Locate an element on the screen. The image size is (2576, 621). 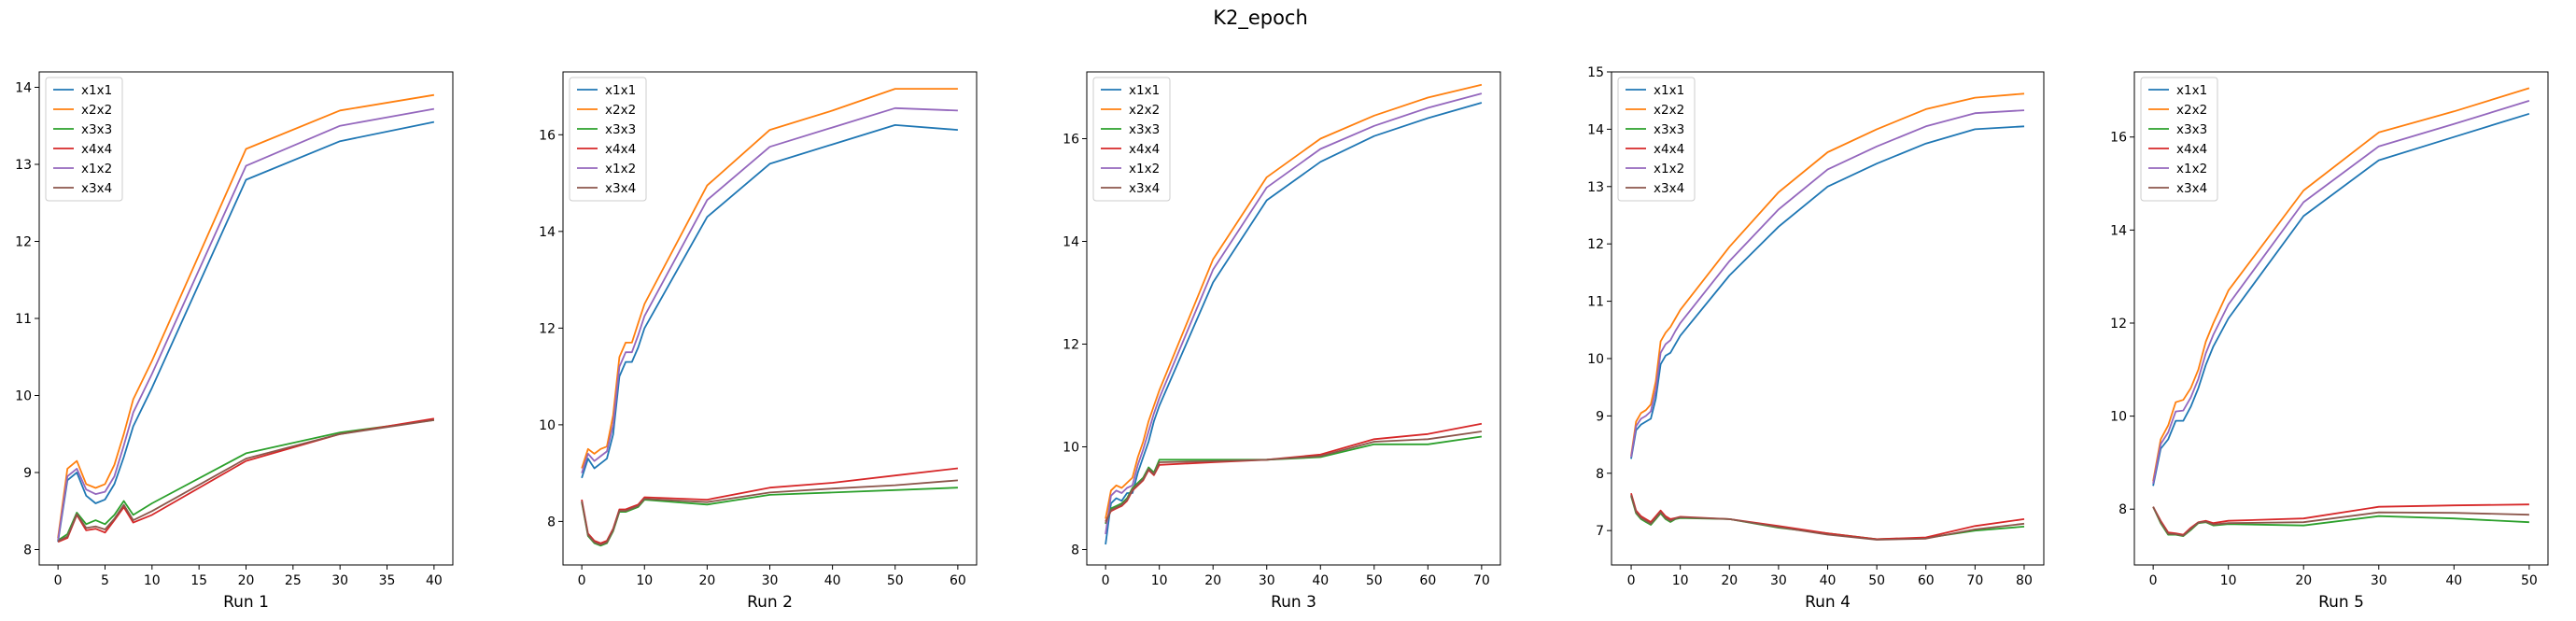
x-tick-label: 15 is located at coordinates (198, 581).